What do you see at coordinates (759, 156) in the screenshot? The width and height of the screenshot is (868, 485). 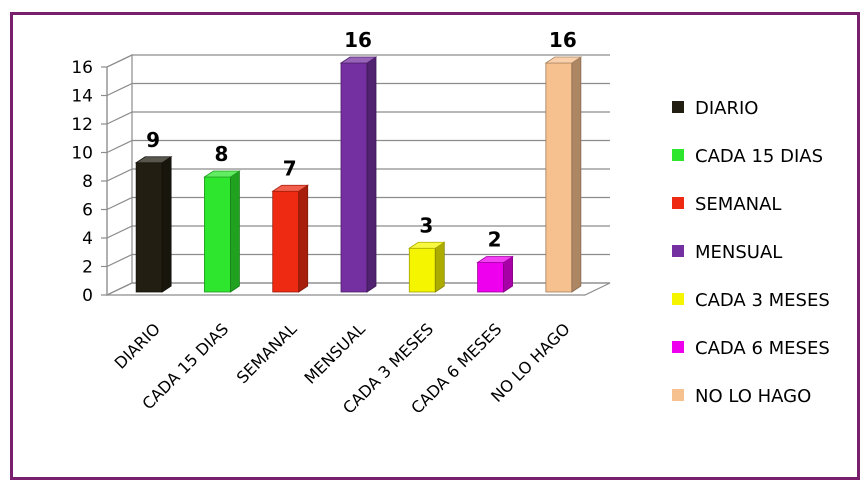 I see `legend-label: CADA 15 DIAS` at bounding box center [759, 156].